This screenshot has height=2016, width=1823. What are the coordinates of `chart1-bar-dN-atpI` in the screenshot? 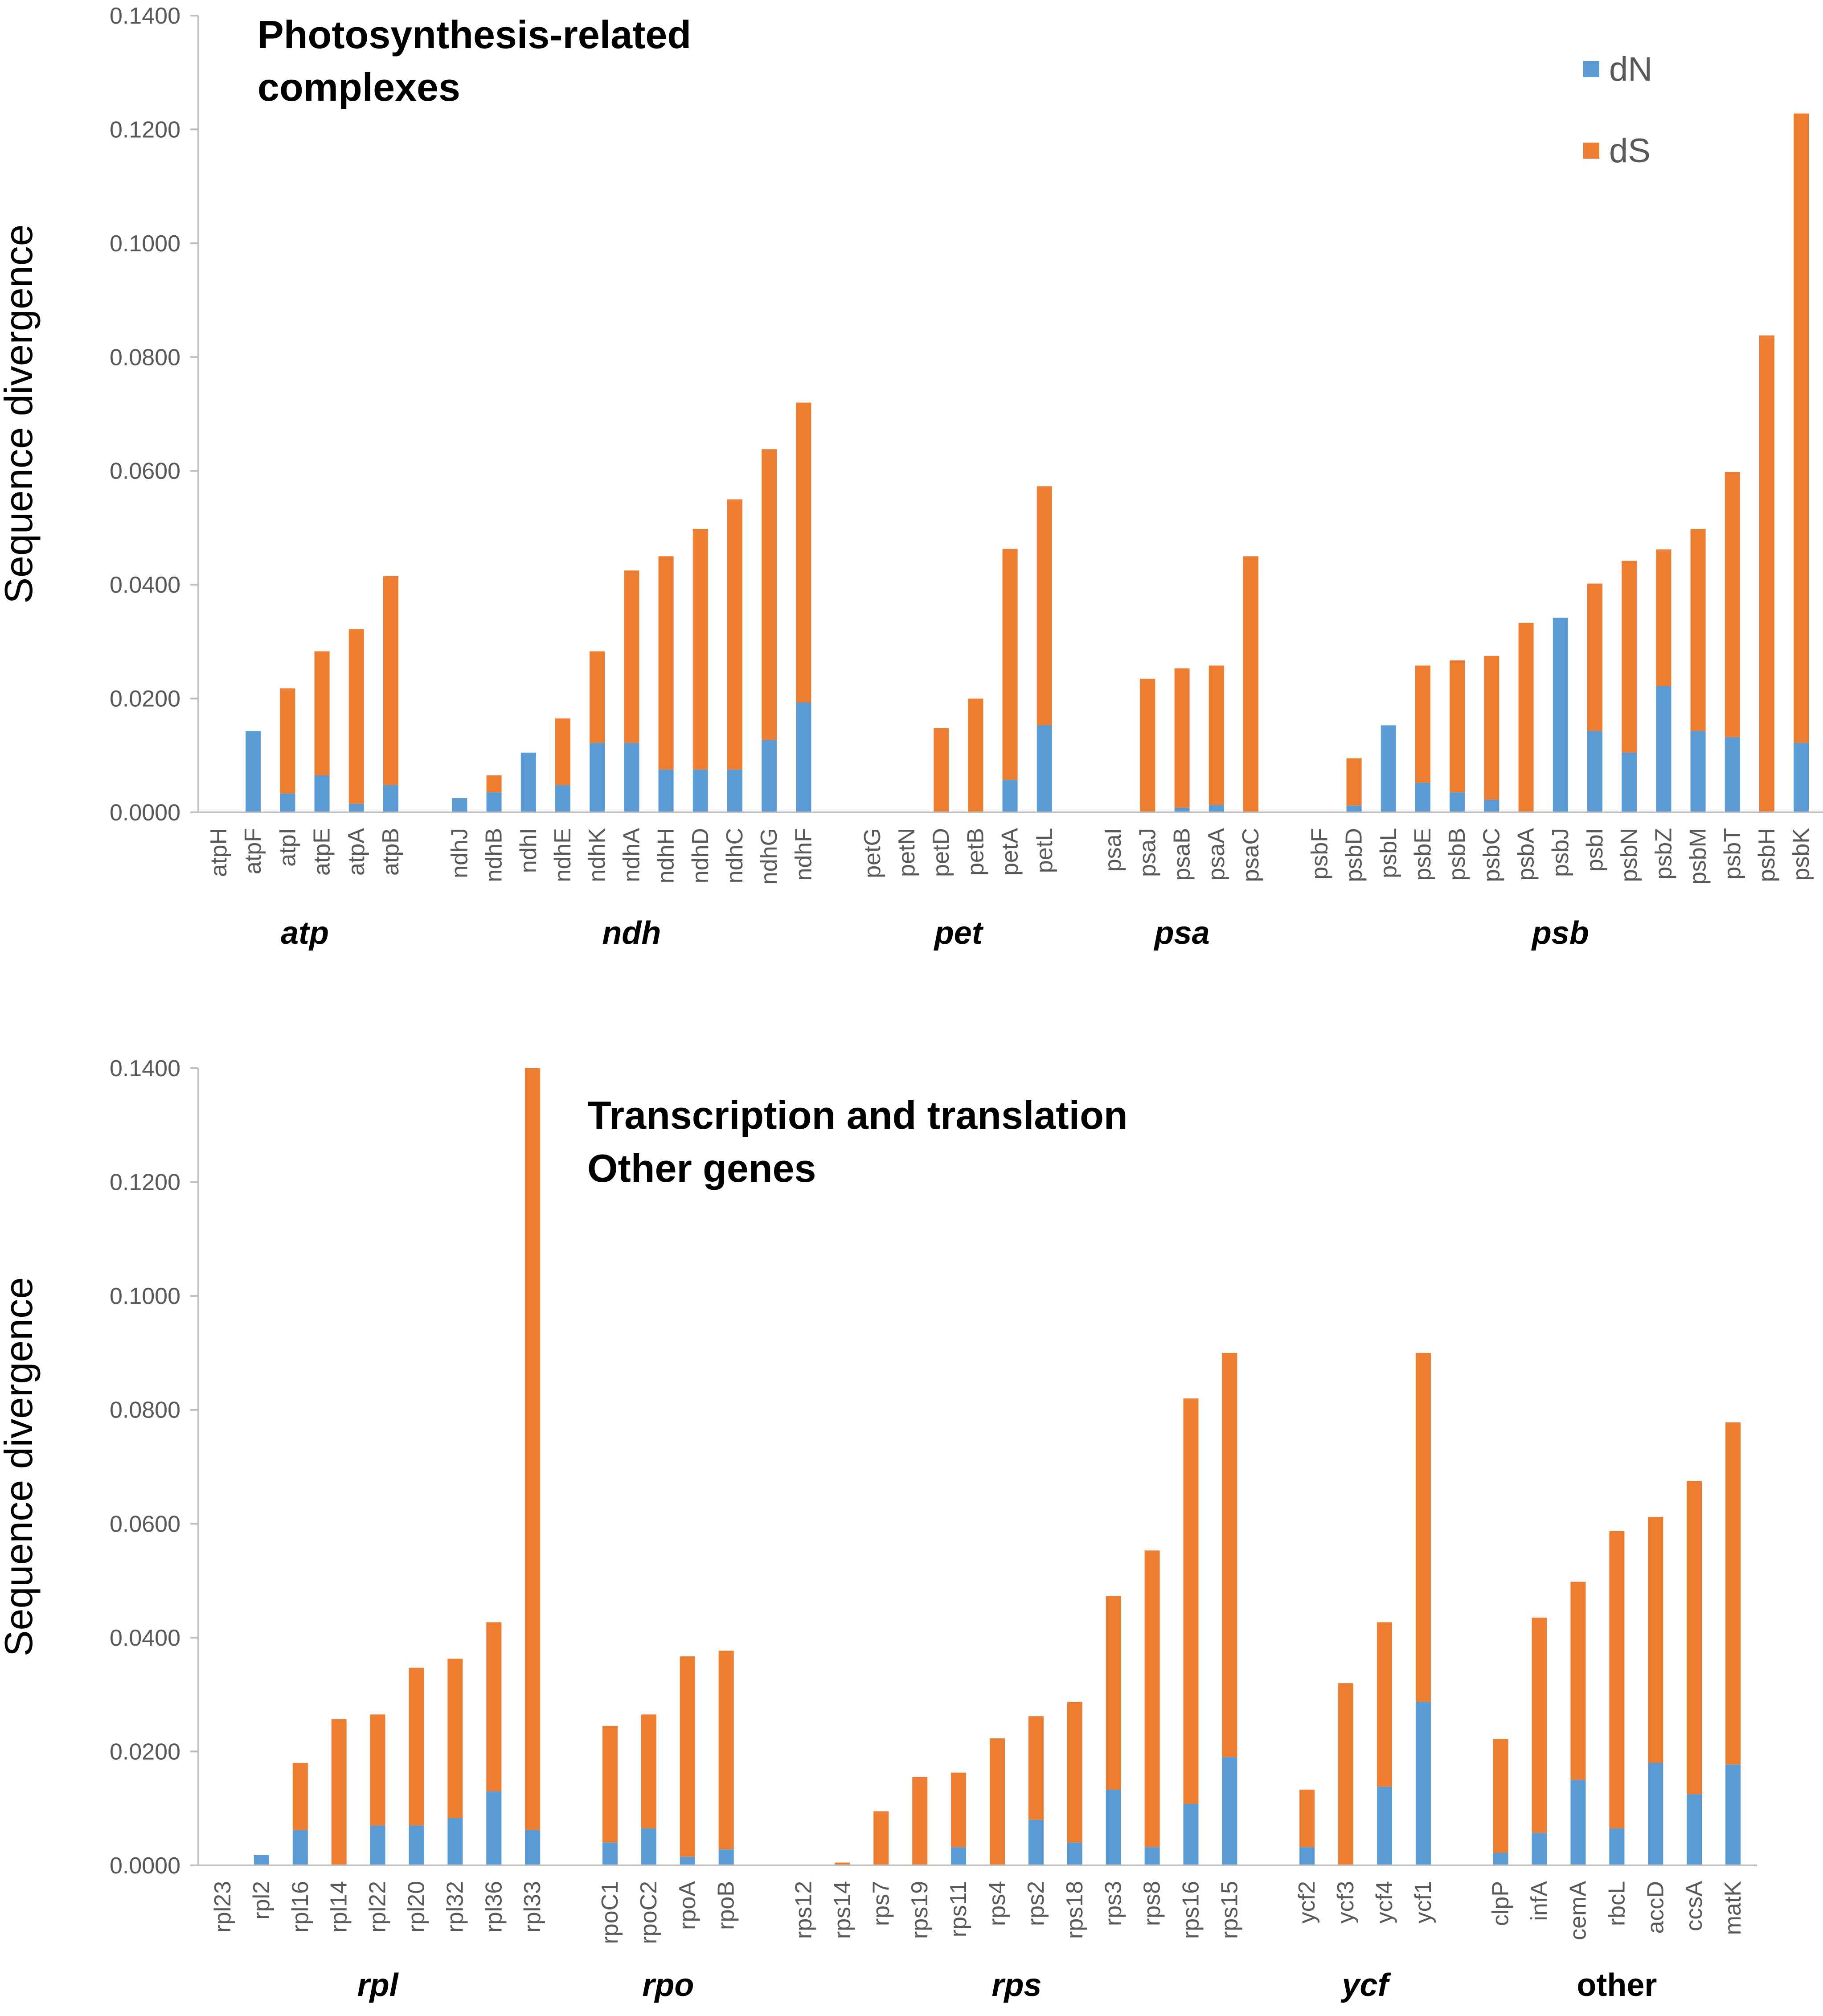 It's located at (287, 802).